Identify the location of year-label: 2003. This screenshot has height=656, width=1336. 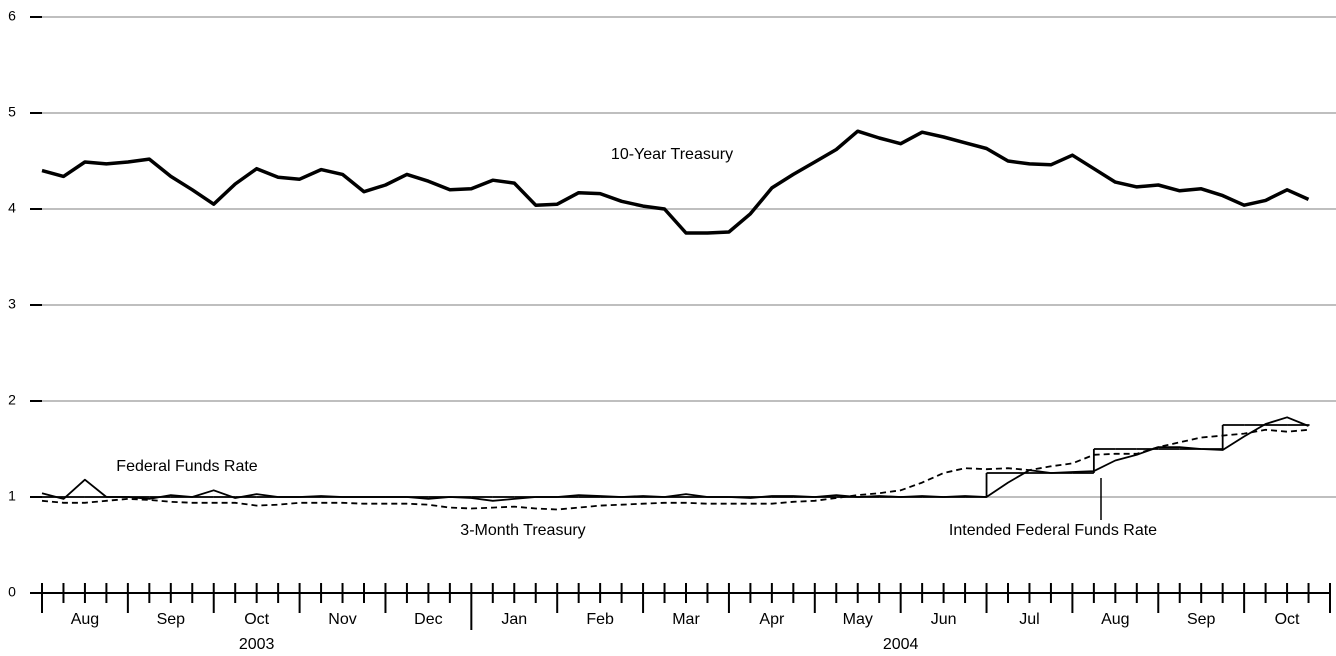
(257, 644).